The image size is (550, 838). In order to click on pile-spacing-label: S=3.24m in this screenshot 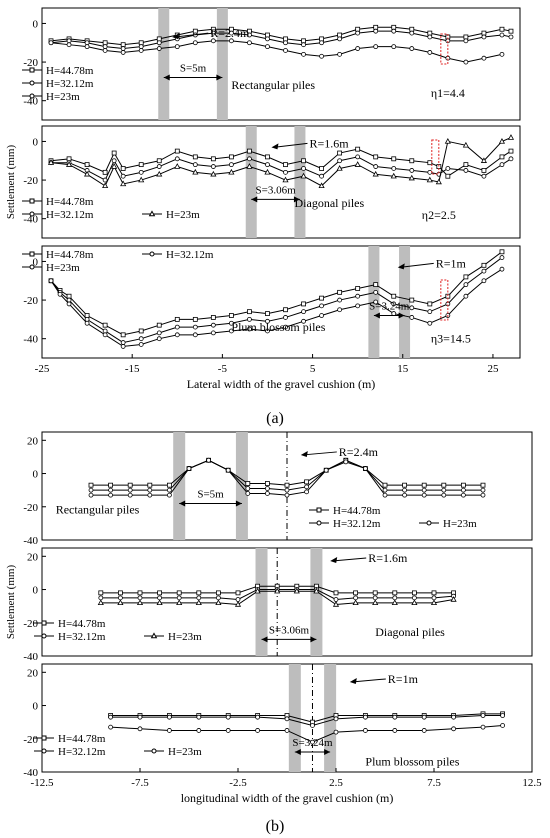, I will do `click(389, 307)`.